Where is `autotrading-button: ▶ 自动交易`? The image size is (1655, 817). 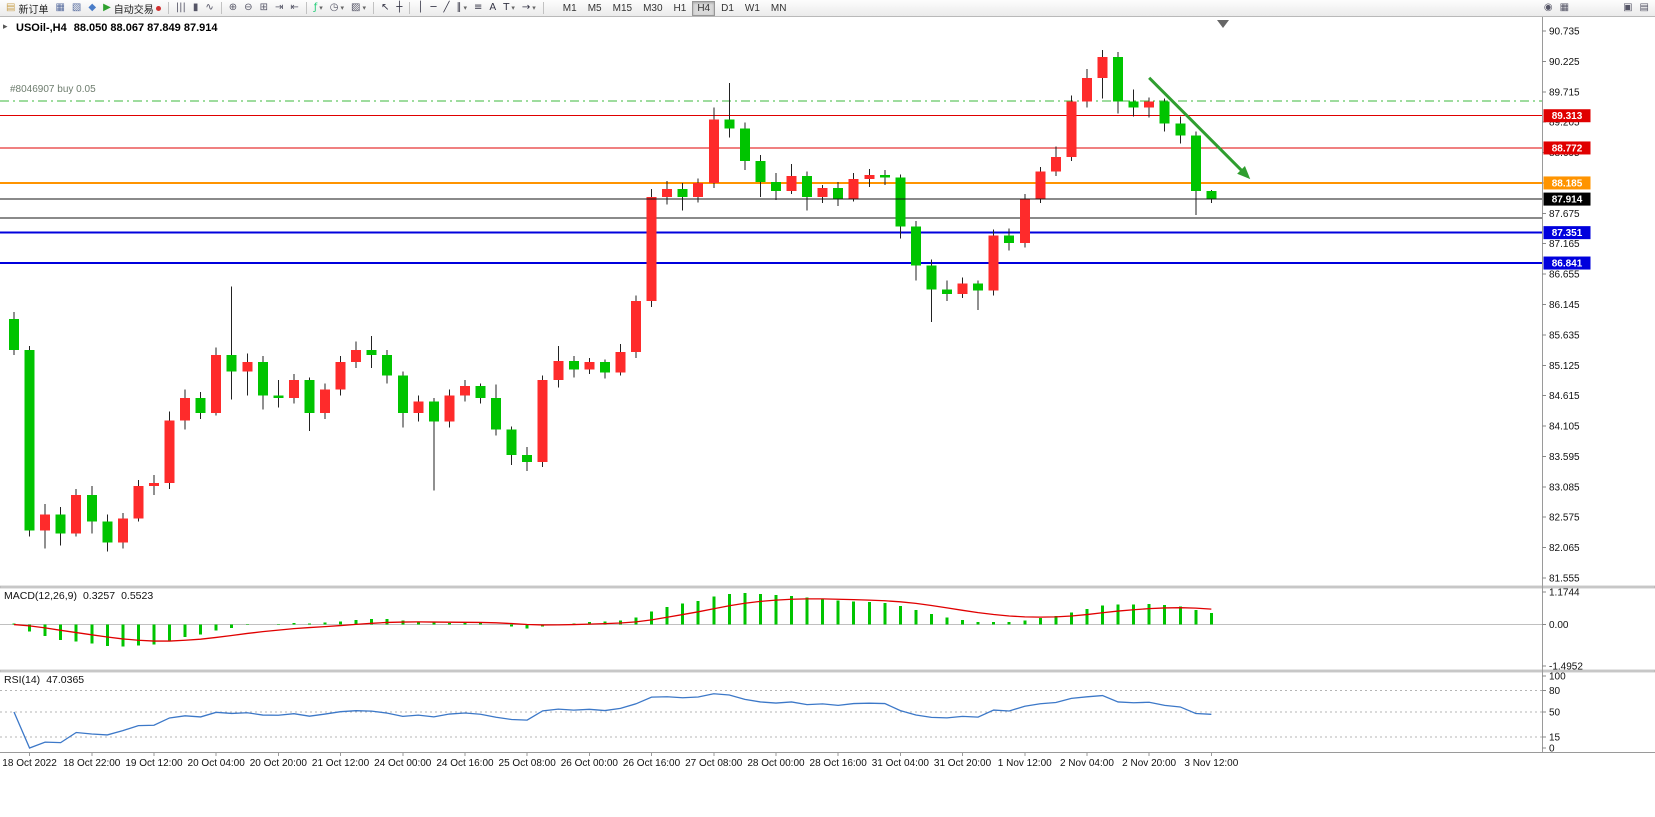
autotrading-button: ▶ 自动交易 is located at coordinates (132, 8).